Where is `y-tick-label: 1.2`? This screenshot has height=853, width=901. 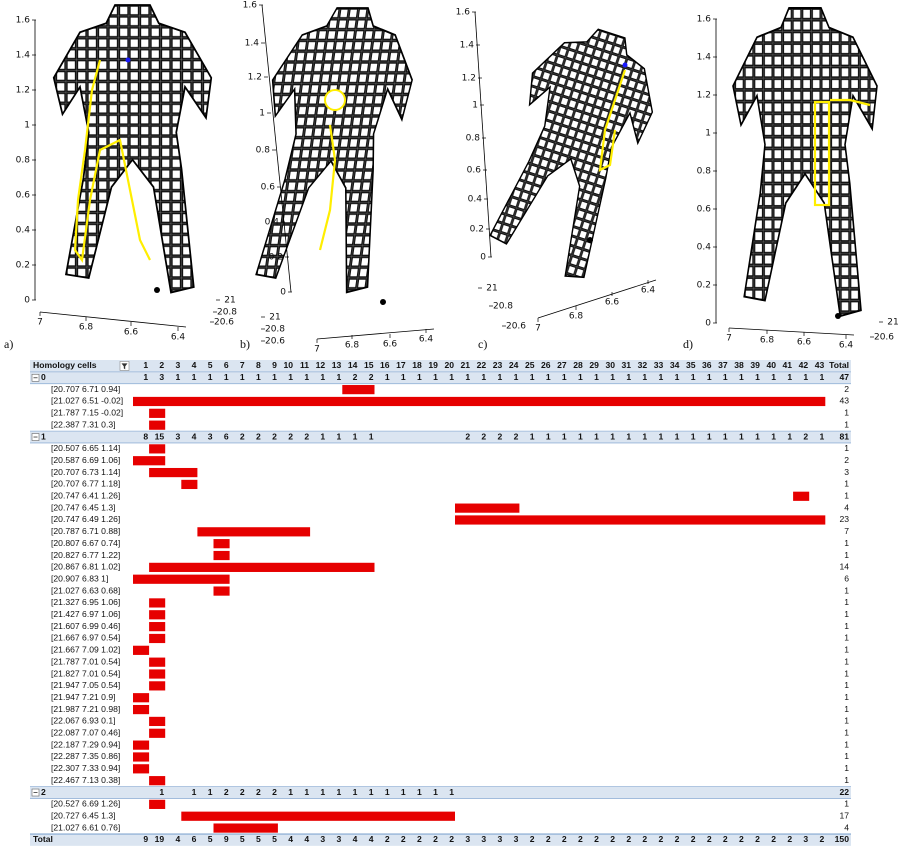
y-tick-label: 1.2 is located at coordinates (23, 91).